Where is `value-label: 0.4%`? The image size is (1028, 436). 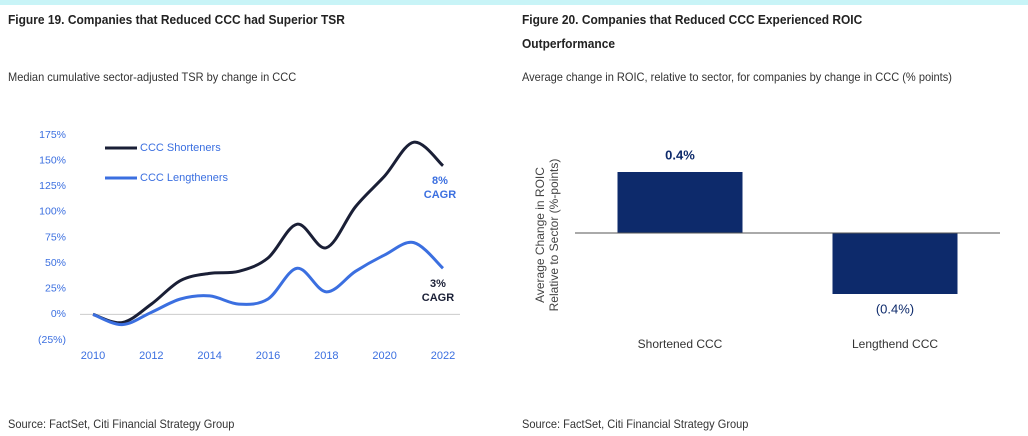 value-label: 0.4% is located at coordinates (680, 154).